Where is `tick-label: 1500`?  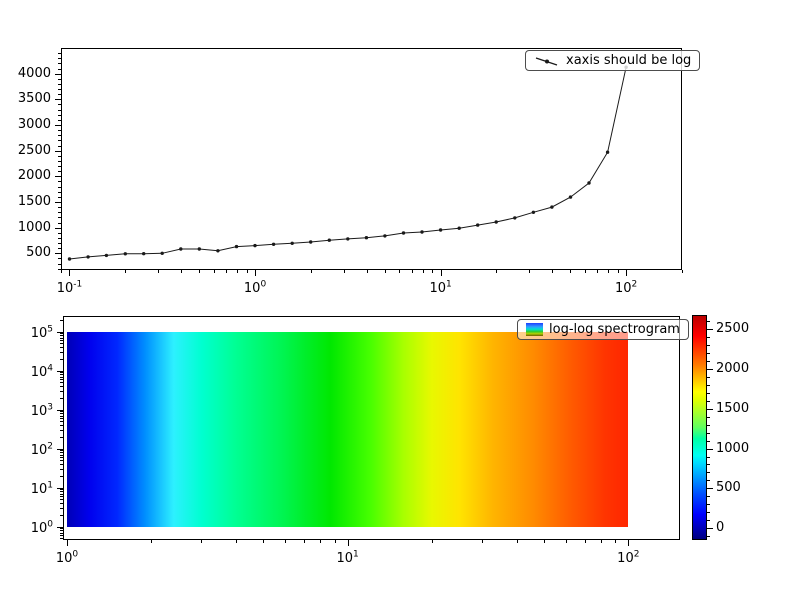
tick-label: 1500 is located at coordinates (733, 408).